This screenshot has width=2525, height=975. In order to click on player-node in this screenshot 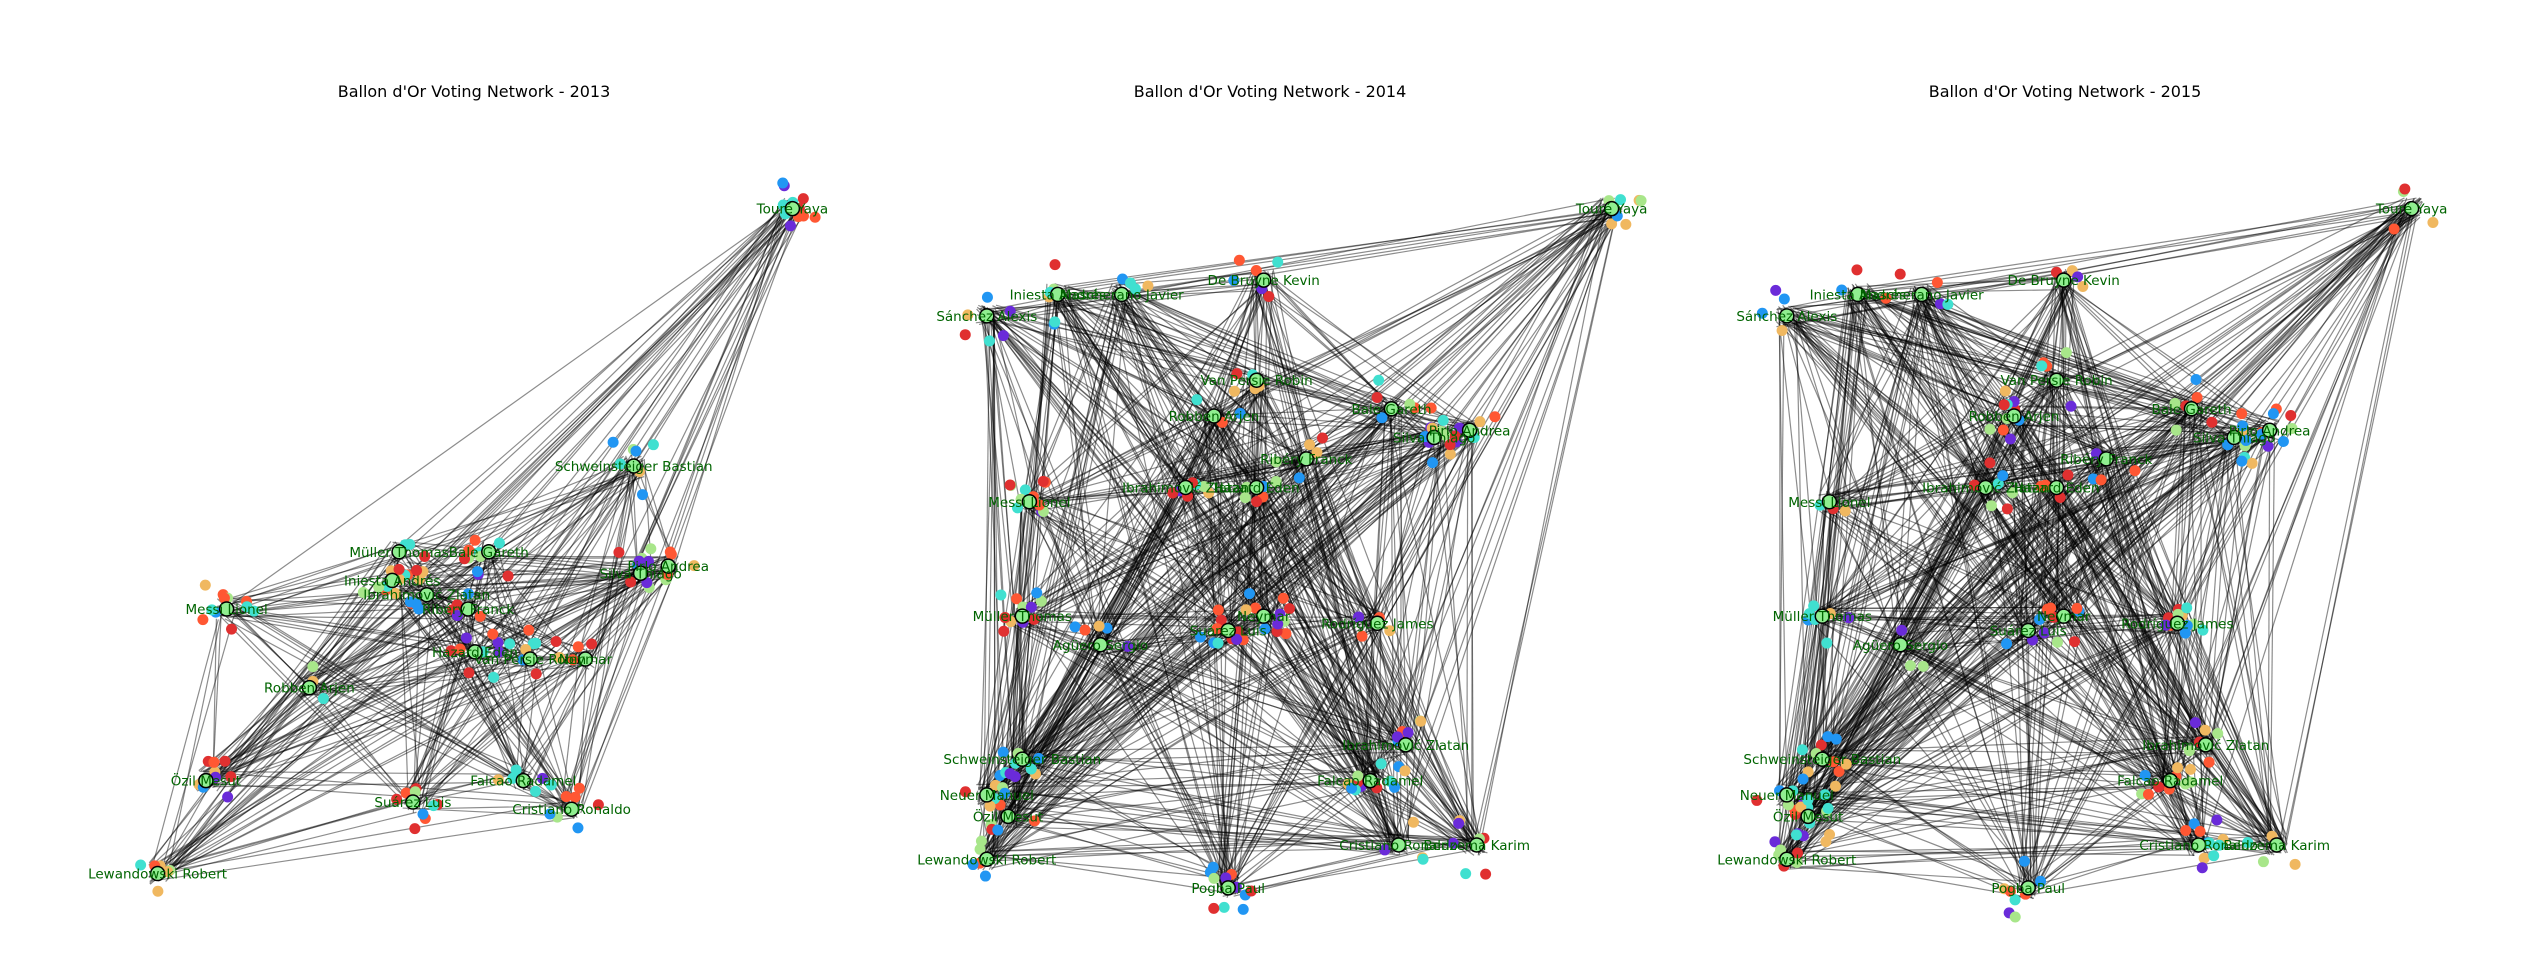, I will do `click(1185, 487)`.